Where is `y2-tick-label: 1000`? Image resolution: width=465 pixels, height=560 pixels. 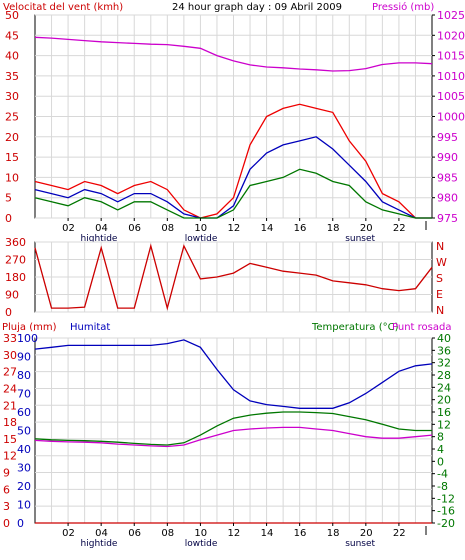
y2-tick-label: 1000 is located at coordinates (451, 117).